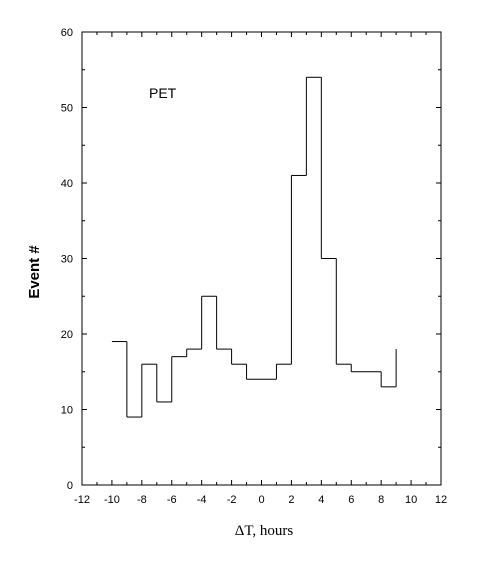  Describe the element at coordinates (351, 500) in the screenshot. I see `x-tick-label: 6` at that location.